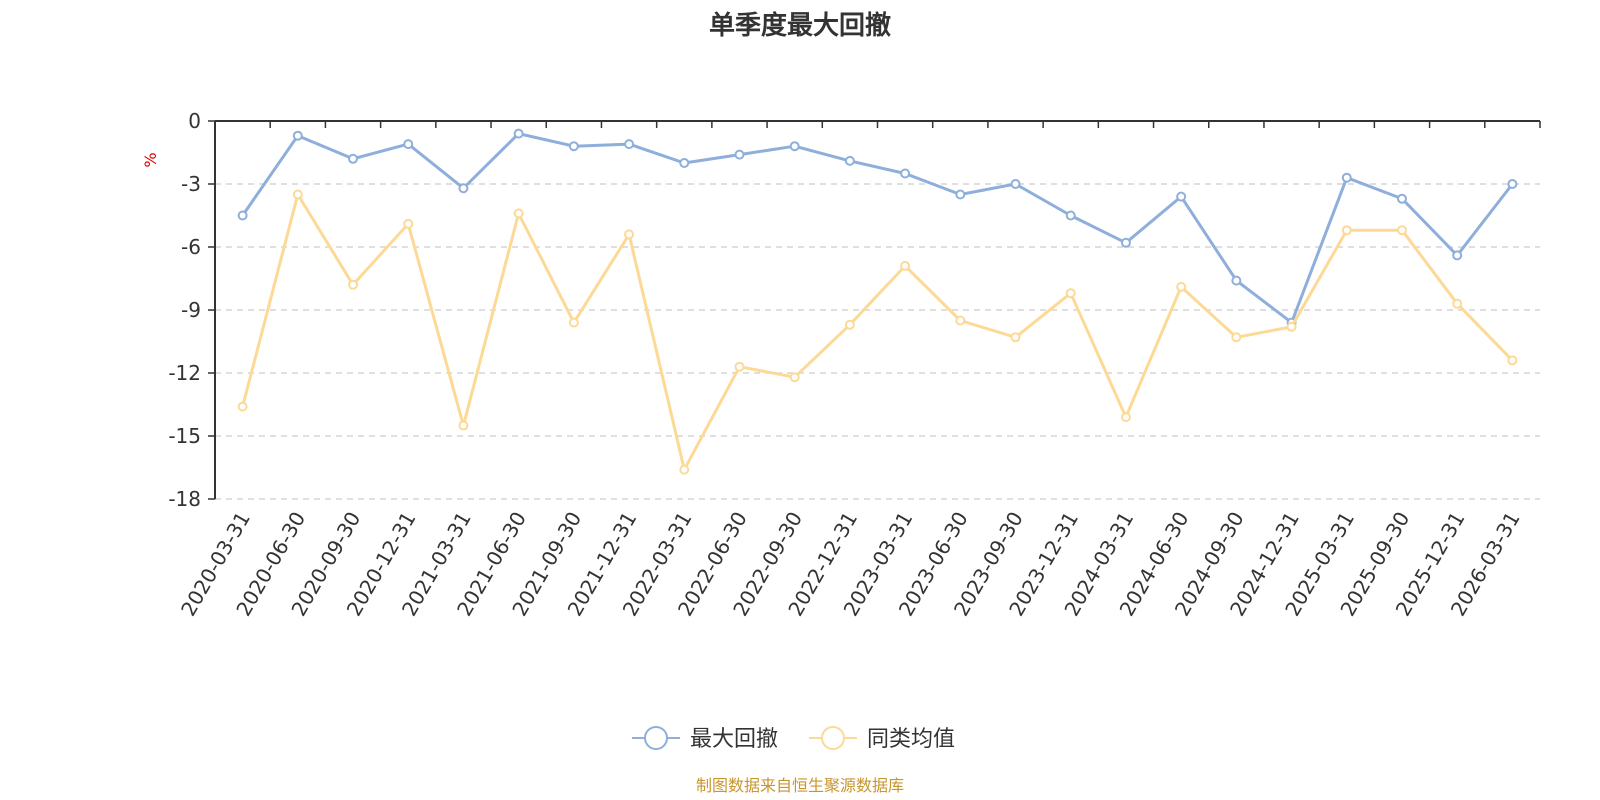 Image resolution: width=1600 pixels, height=800 pixels. Describe the element at coordinates (150, 159) in the screenshot. I see `y-axis-unit: %` at that location.